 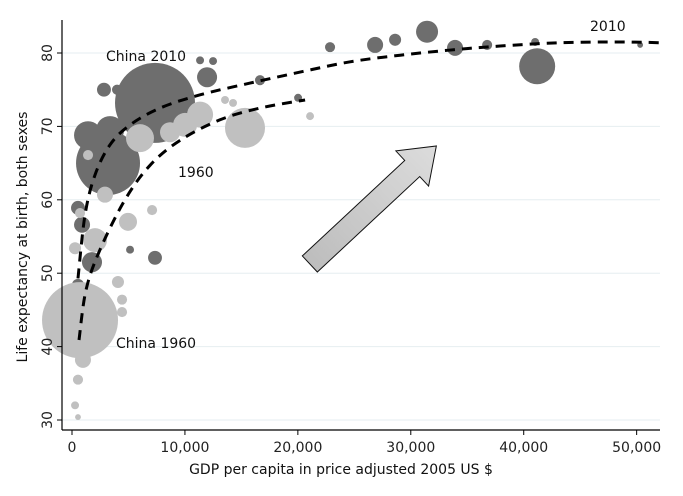 I want to click on y-tick-label: 50, so click(x=48, y=273).